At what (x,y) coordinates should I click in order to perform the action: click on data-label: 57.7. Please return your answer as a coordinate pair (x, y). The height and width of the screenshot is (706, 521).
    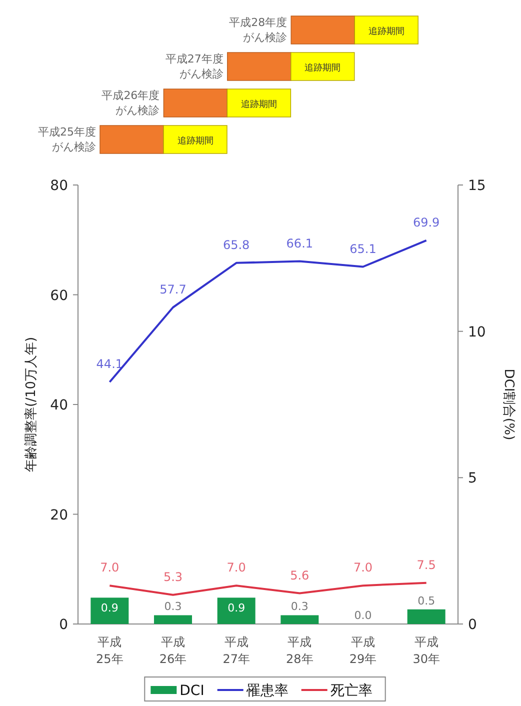
    Looking at the image, I should click on (173, 289).